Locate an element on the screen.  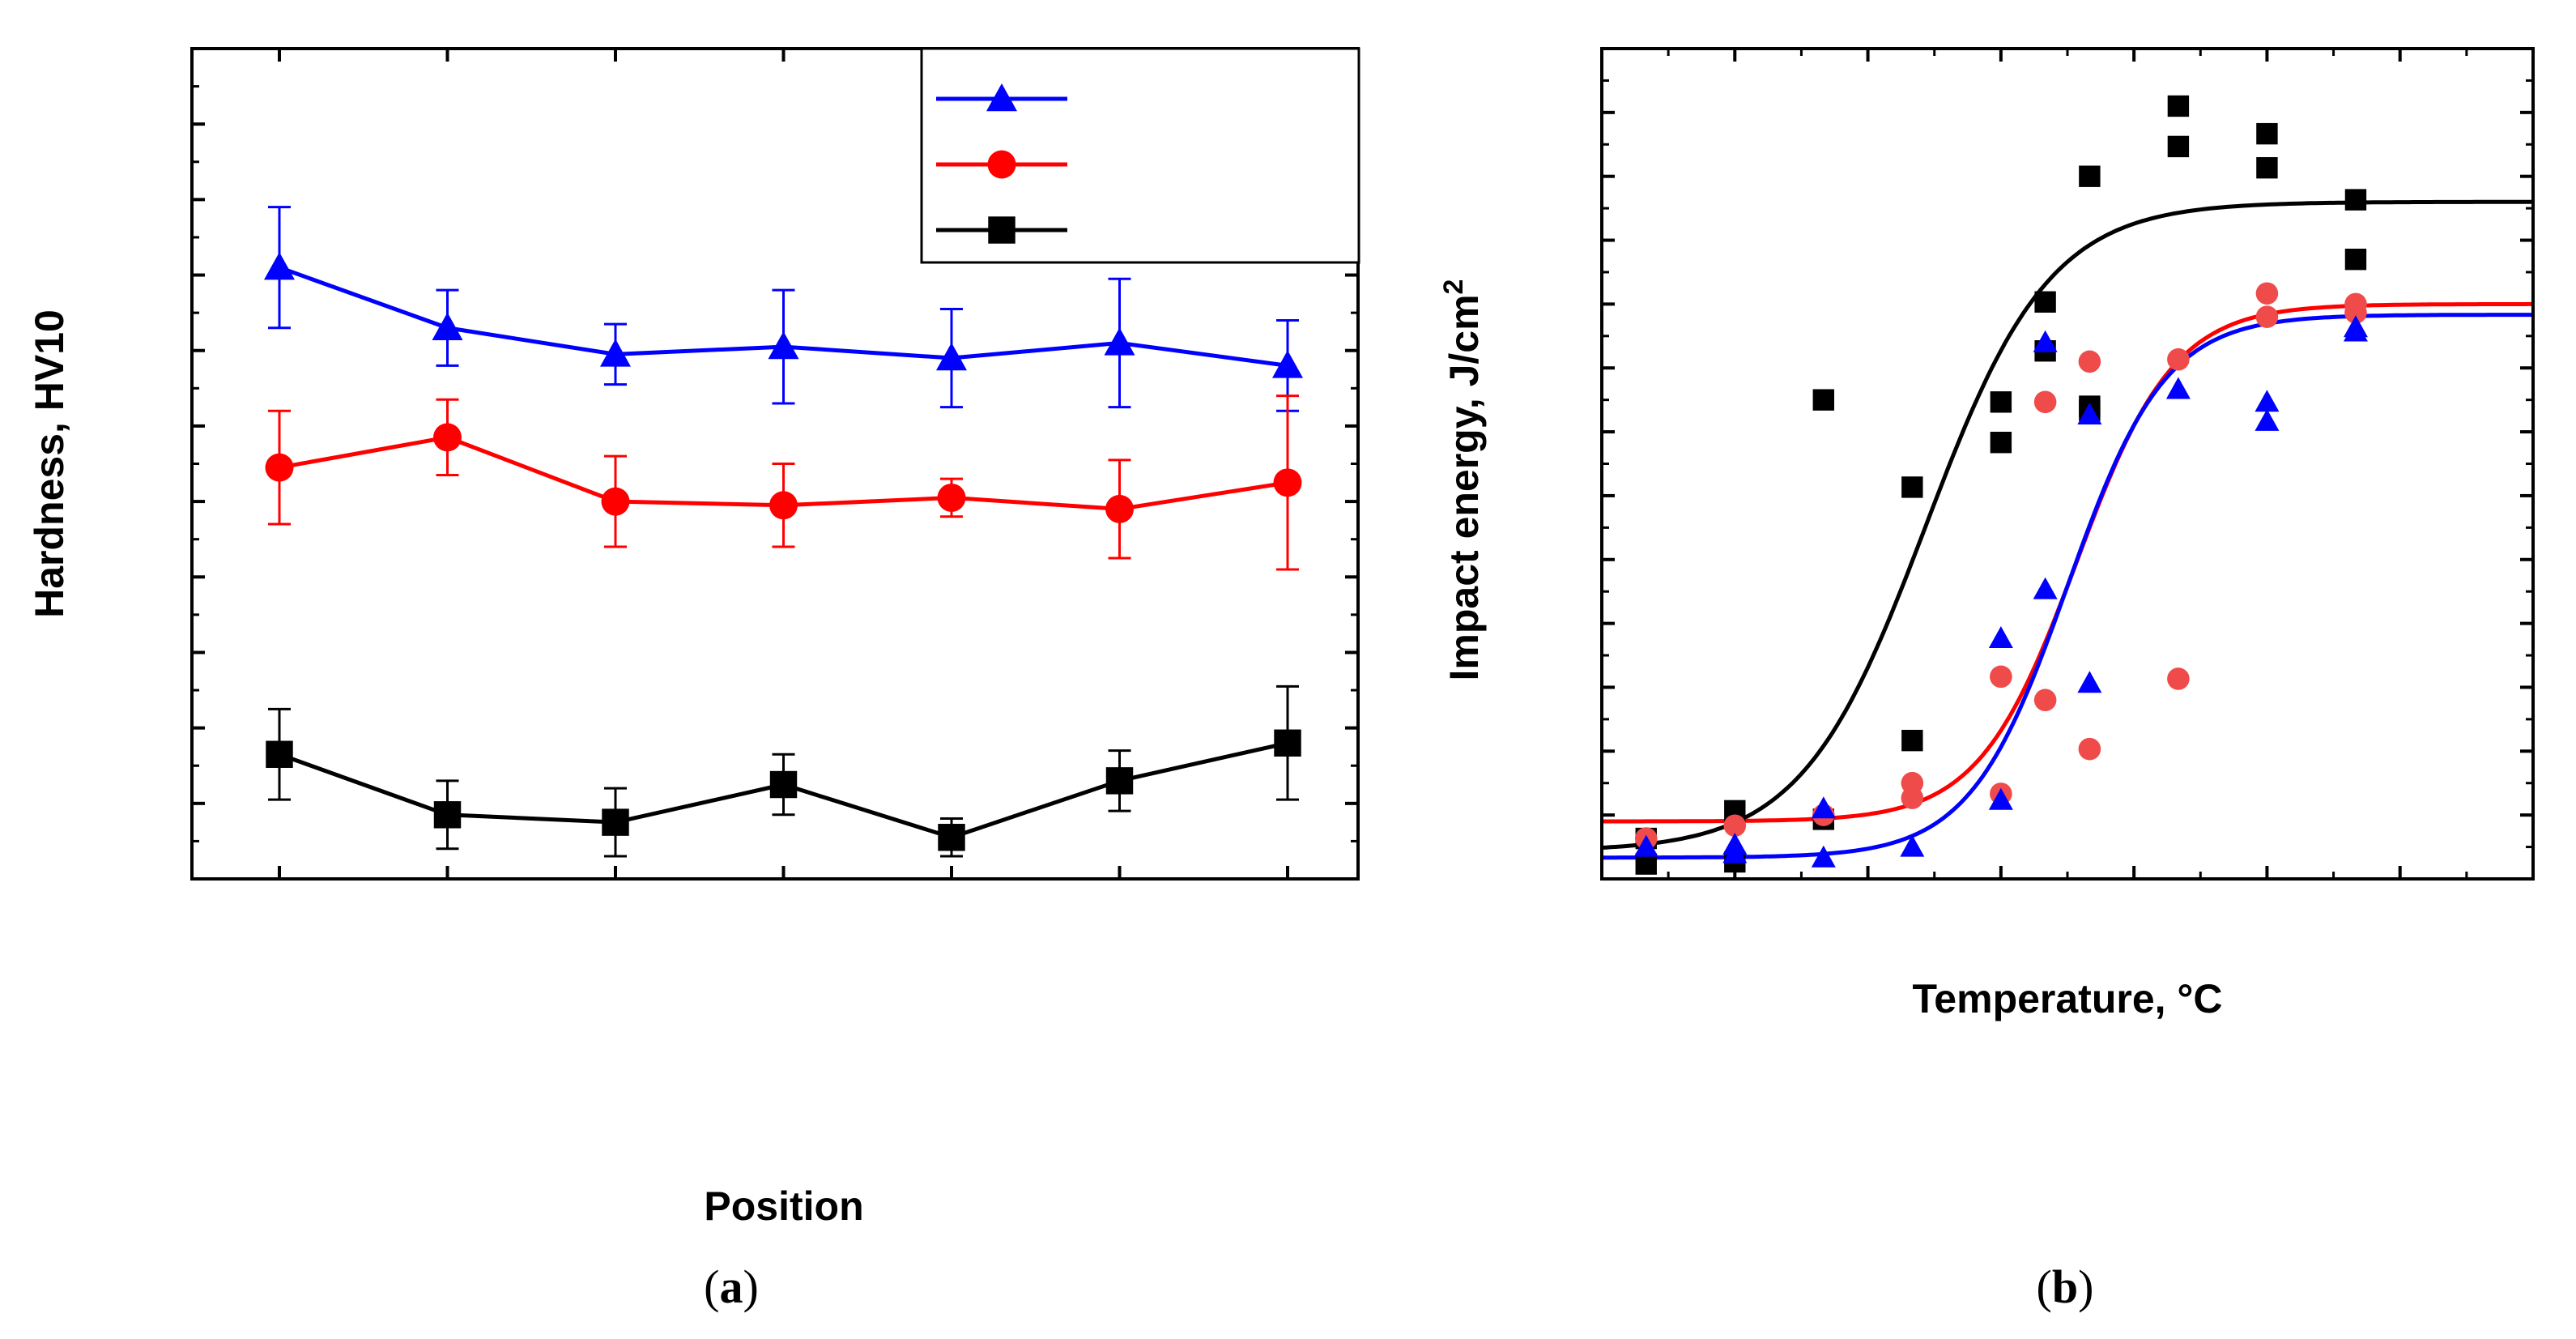
panel-b-letter: b is located at coordinates (2065, 1286).